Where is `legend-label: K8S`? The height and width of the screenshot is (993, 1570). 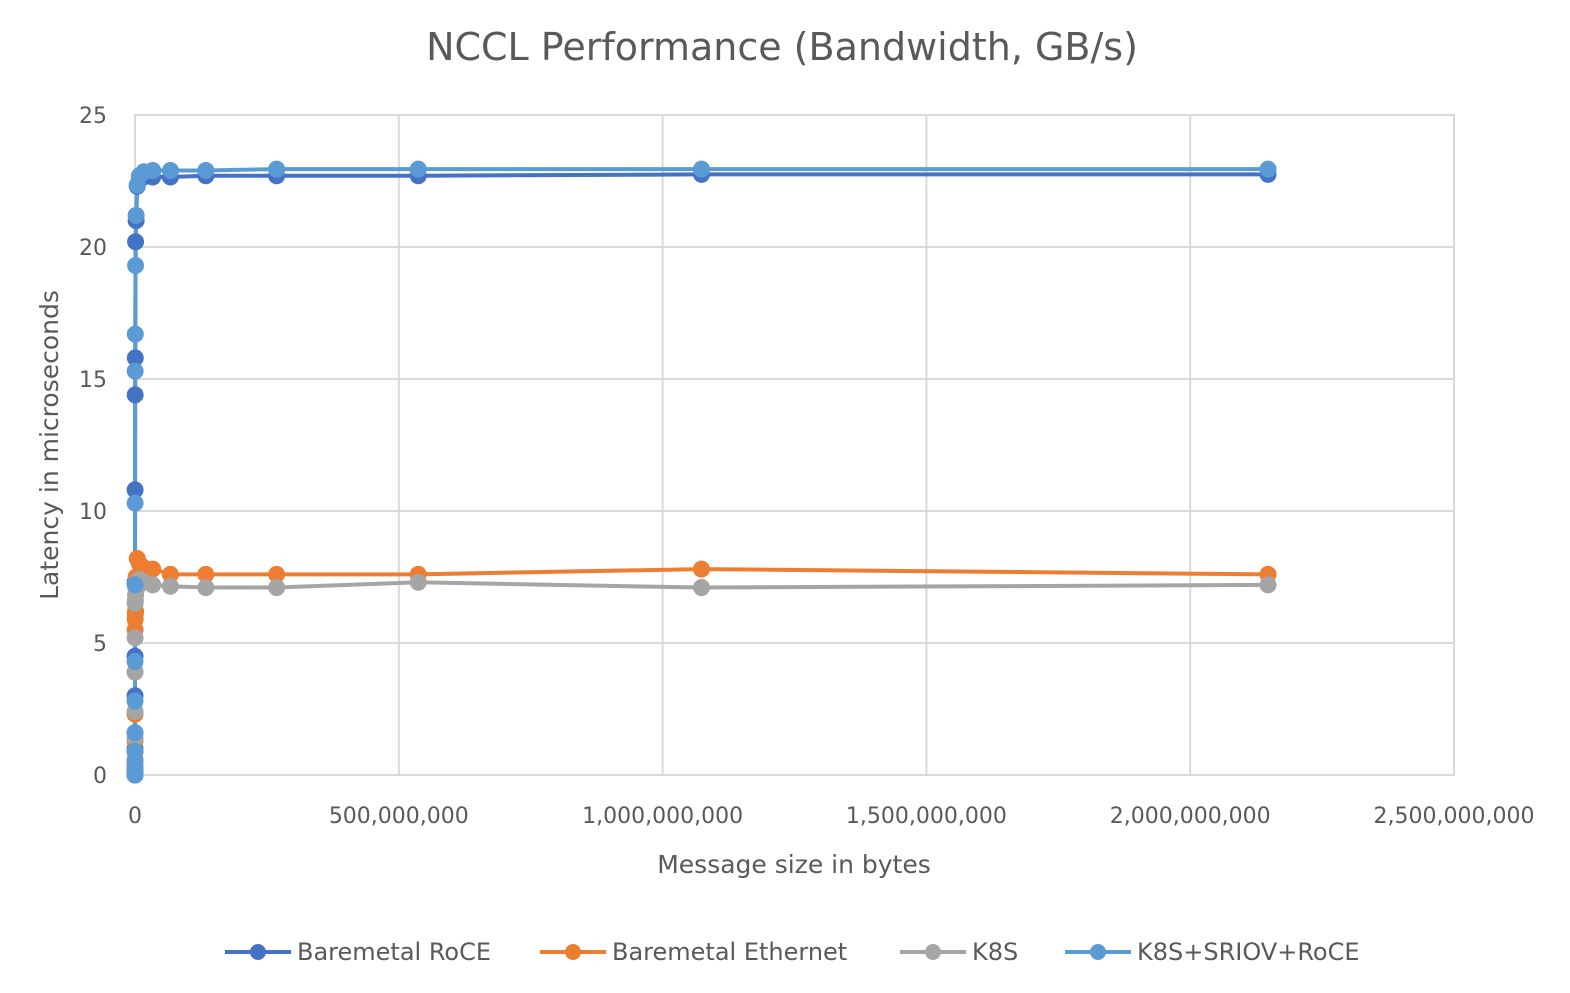
legend-label: K8S is located at coordinates (995, 952).